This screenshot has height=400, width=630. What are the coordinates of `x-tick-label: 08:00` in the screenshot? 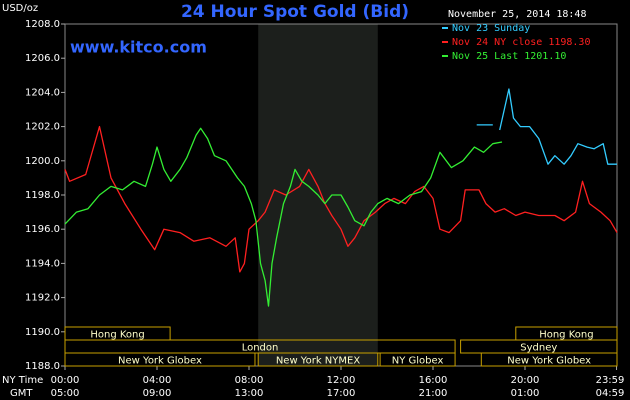 It's located at (249, 380).